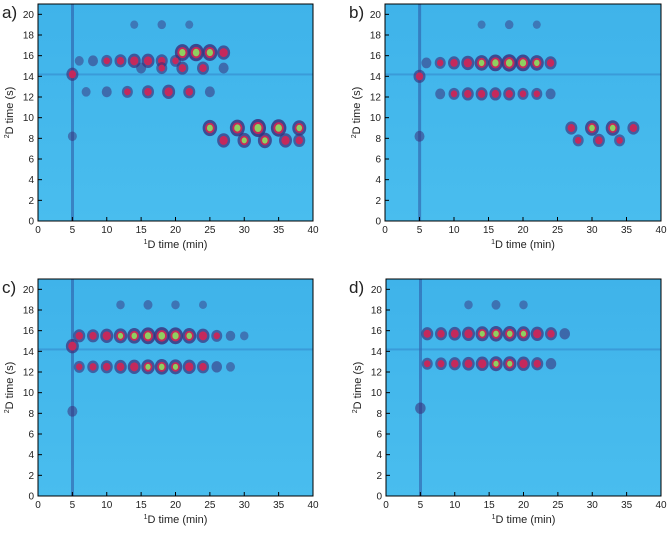  What do you see at coordinates (378, 160) in the screenshot?
I see `y-tick-label: 6` at bounding box center [378, 160].